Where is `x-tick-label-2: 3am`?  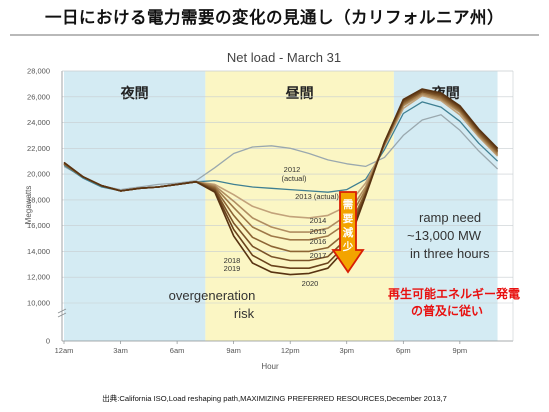 x-tick-label-2: 3am is located at coordinates (120, 350).